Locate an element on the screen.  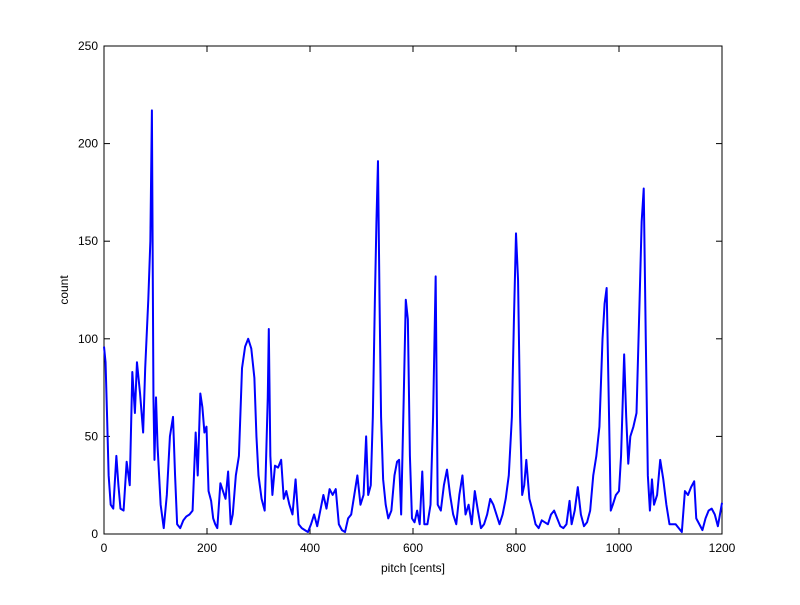
y-tick-label: 250 is located at coordinates (88, 46).